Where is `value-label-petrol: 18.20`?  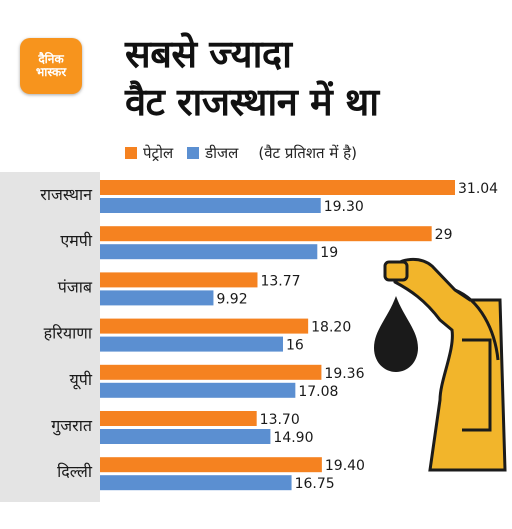
value-label-petrol: 18.20 is located at coordinates (331, 328).